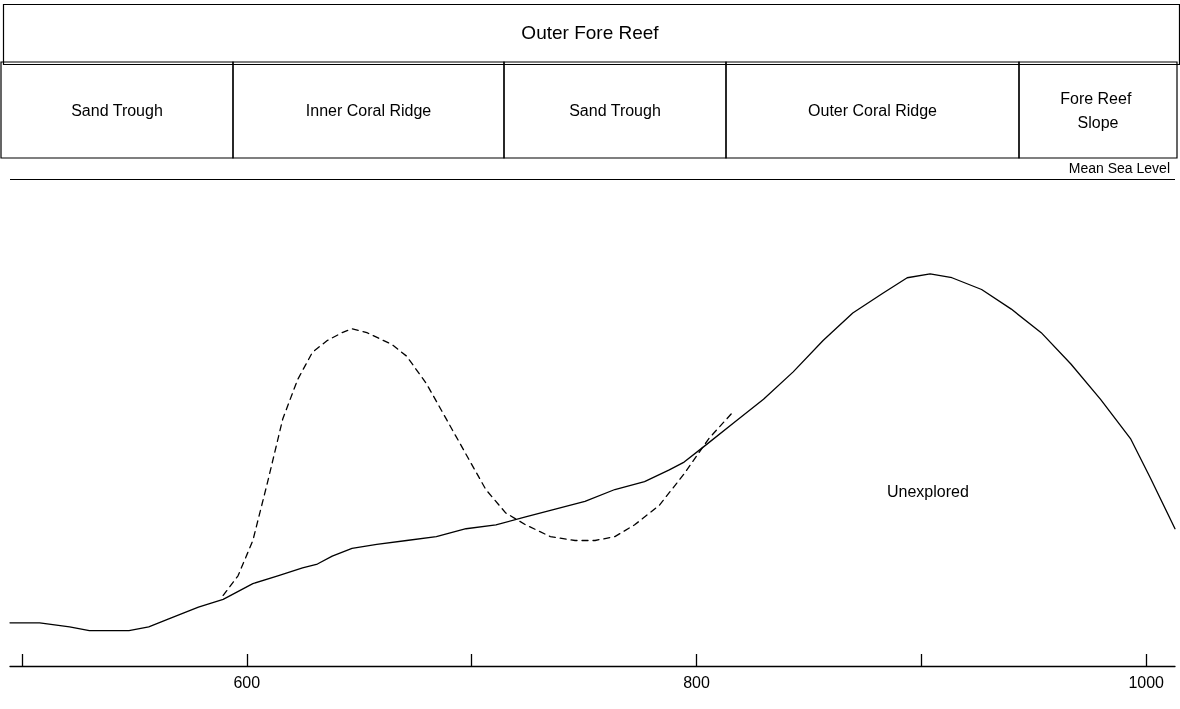 The image size is (1180, 709). Describe the element at coordinates (247, 682) in the screenshot. I see `x-tick-label: 600` at that location.